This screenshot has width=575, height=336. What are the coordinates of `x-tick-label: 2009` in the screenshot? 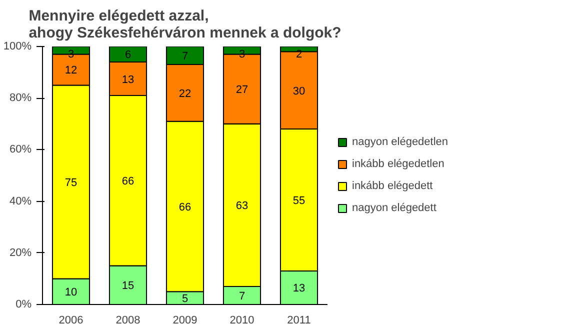 It's located at (185, 320).